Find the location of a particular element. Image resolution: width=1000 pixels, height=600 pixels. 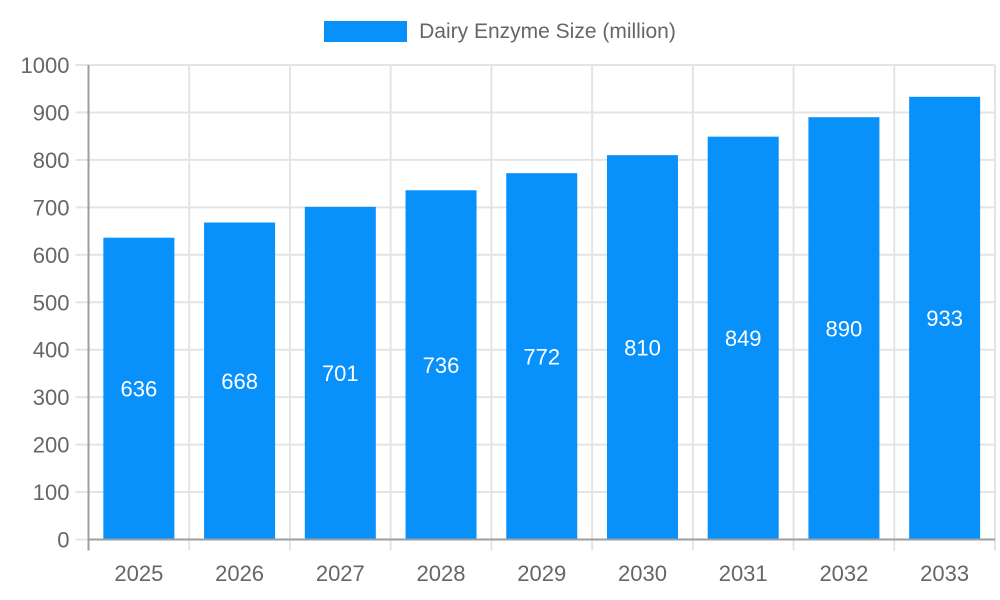

x-tick-label: 2027 is located at coordinates (340, 573).